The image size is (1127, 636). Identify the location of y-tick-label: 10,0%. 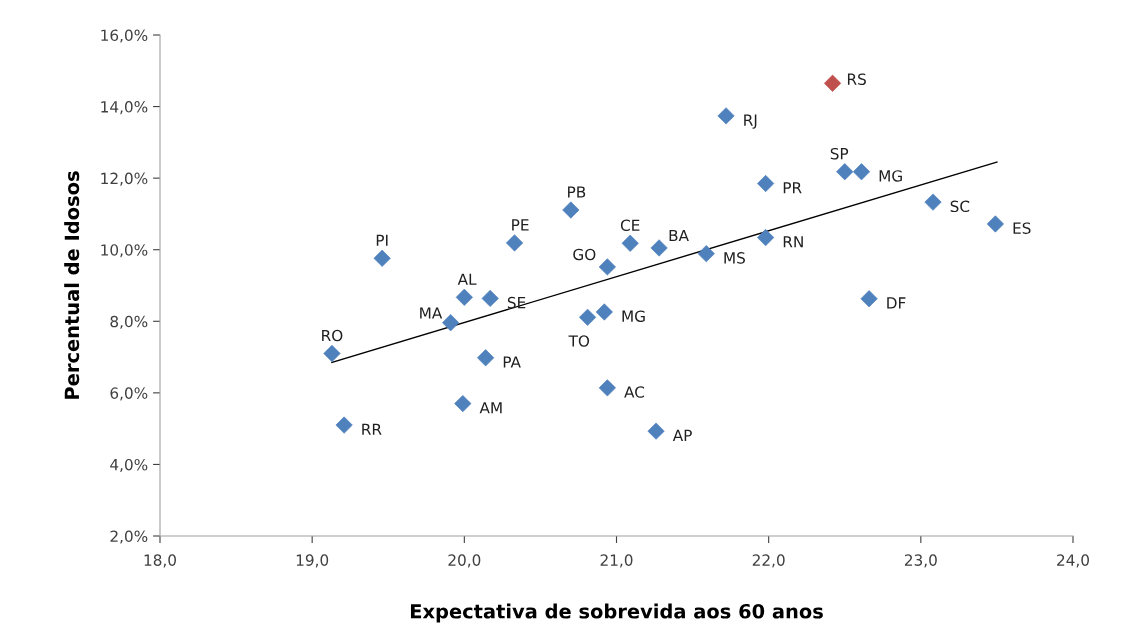
(124, 251).